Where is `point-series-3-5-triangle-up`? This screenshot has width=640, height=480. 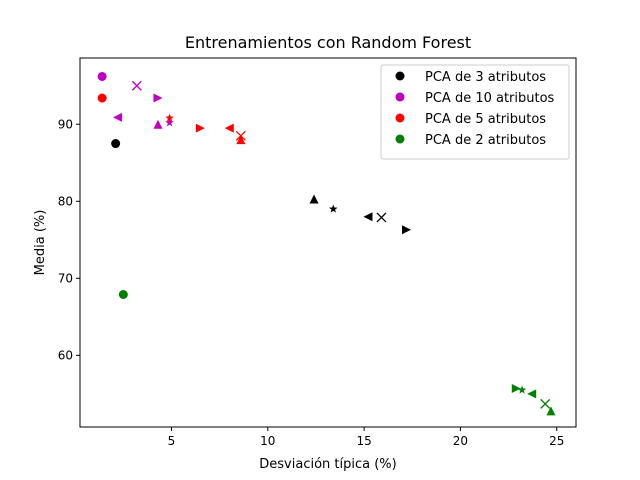
point-series-3-5-triangle-up is located at coordinates (551, 411).